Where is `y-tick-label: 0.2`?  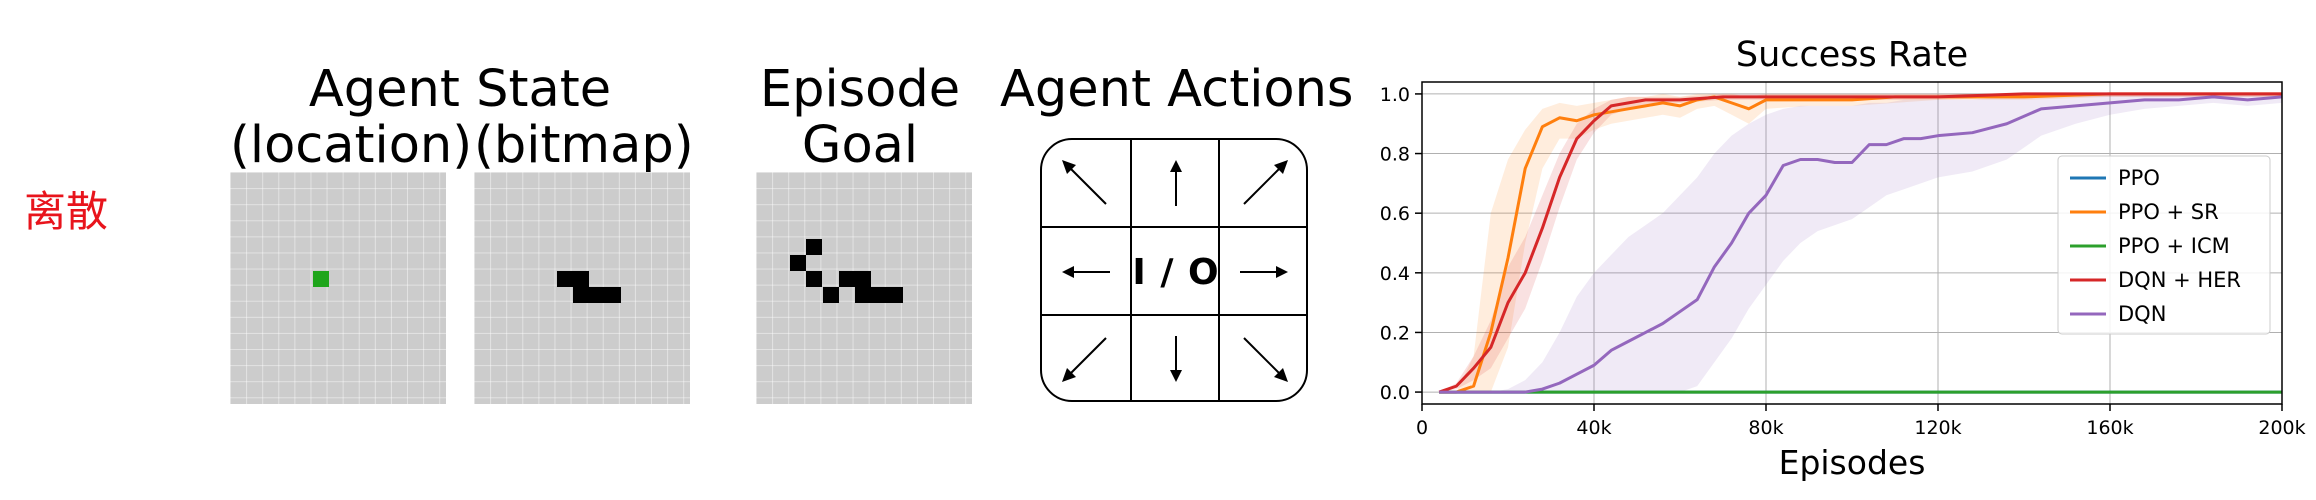 y-tick-label: 0.2 is located at coordinates (1395, 333).